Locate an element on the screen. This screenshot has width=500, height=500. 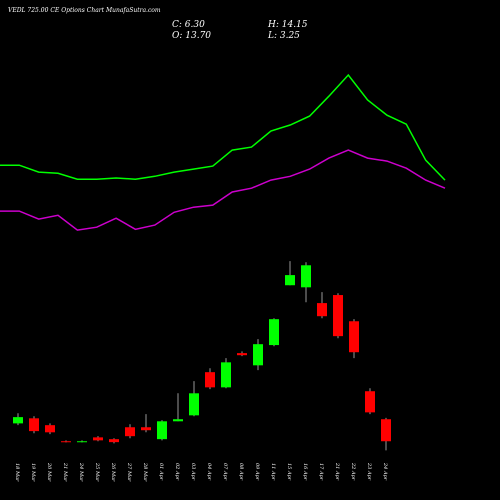
x-tick-label: 21 Mar is located at coordinates (65, 472).